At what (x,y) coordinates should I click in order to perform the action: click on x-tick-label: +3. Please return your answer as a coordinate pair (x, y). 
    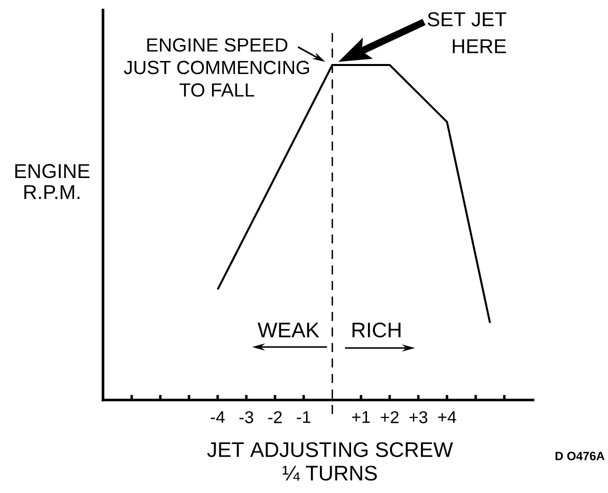
    Looking at the image, I should click on (418, 417).